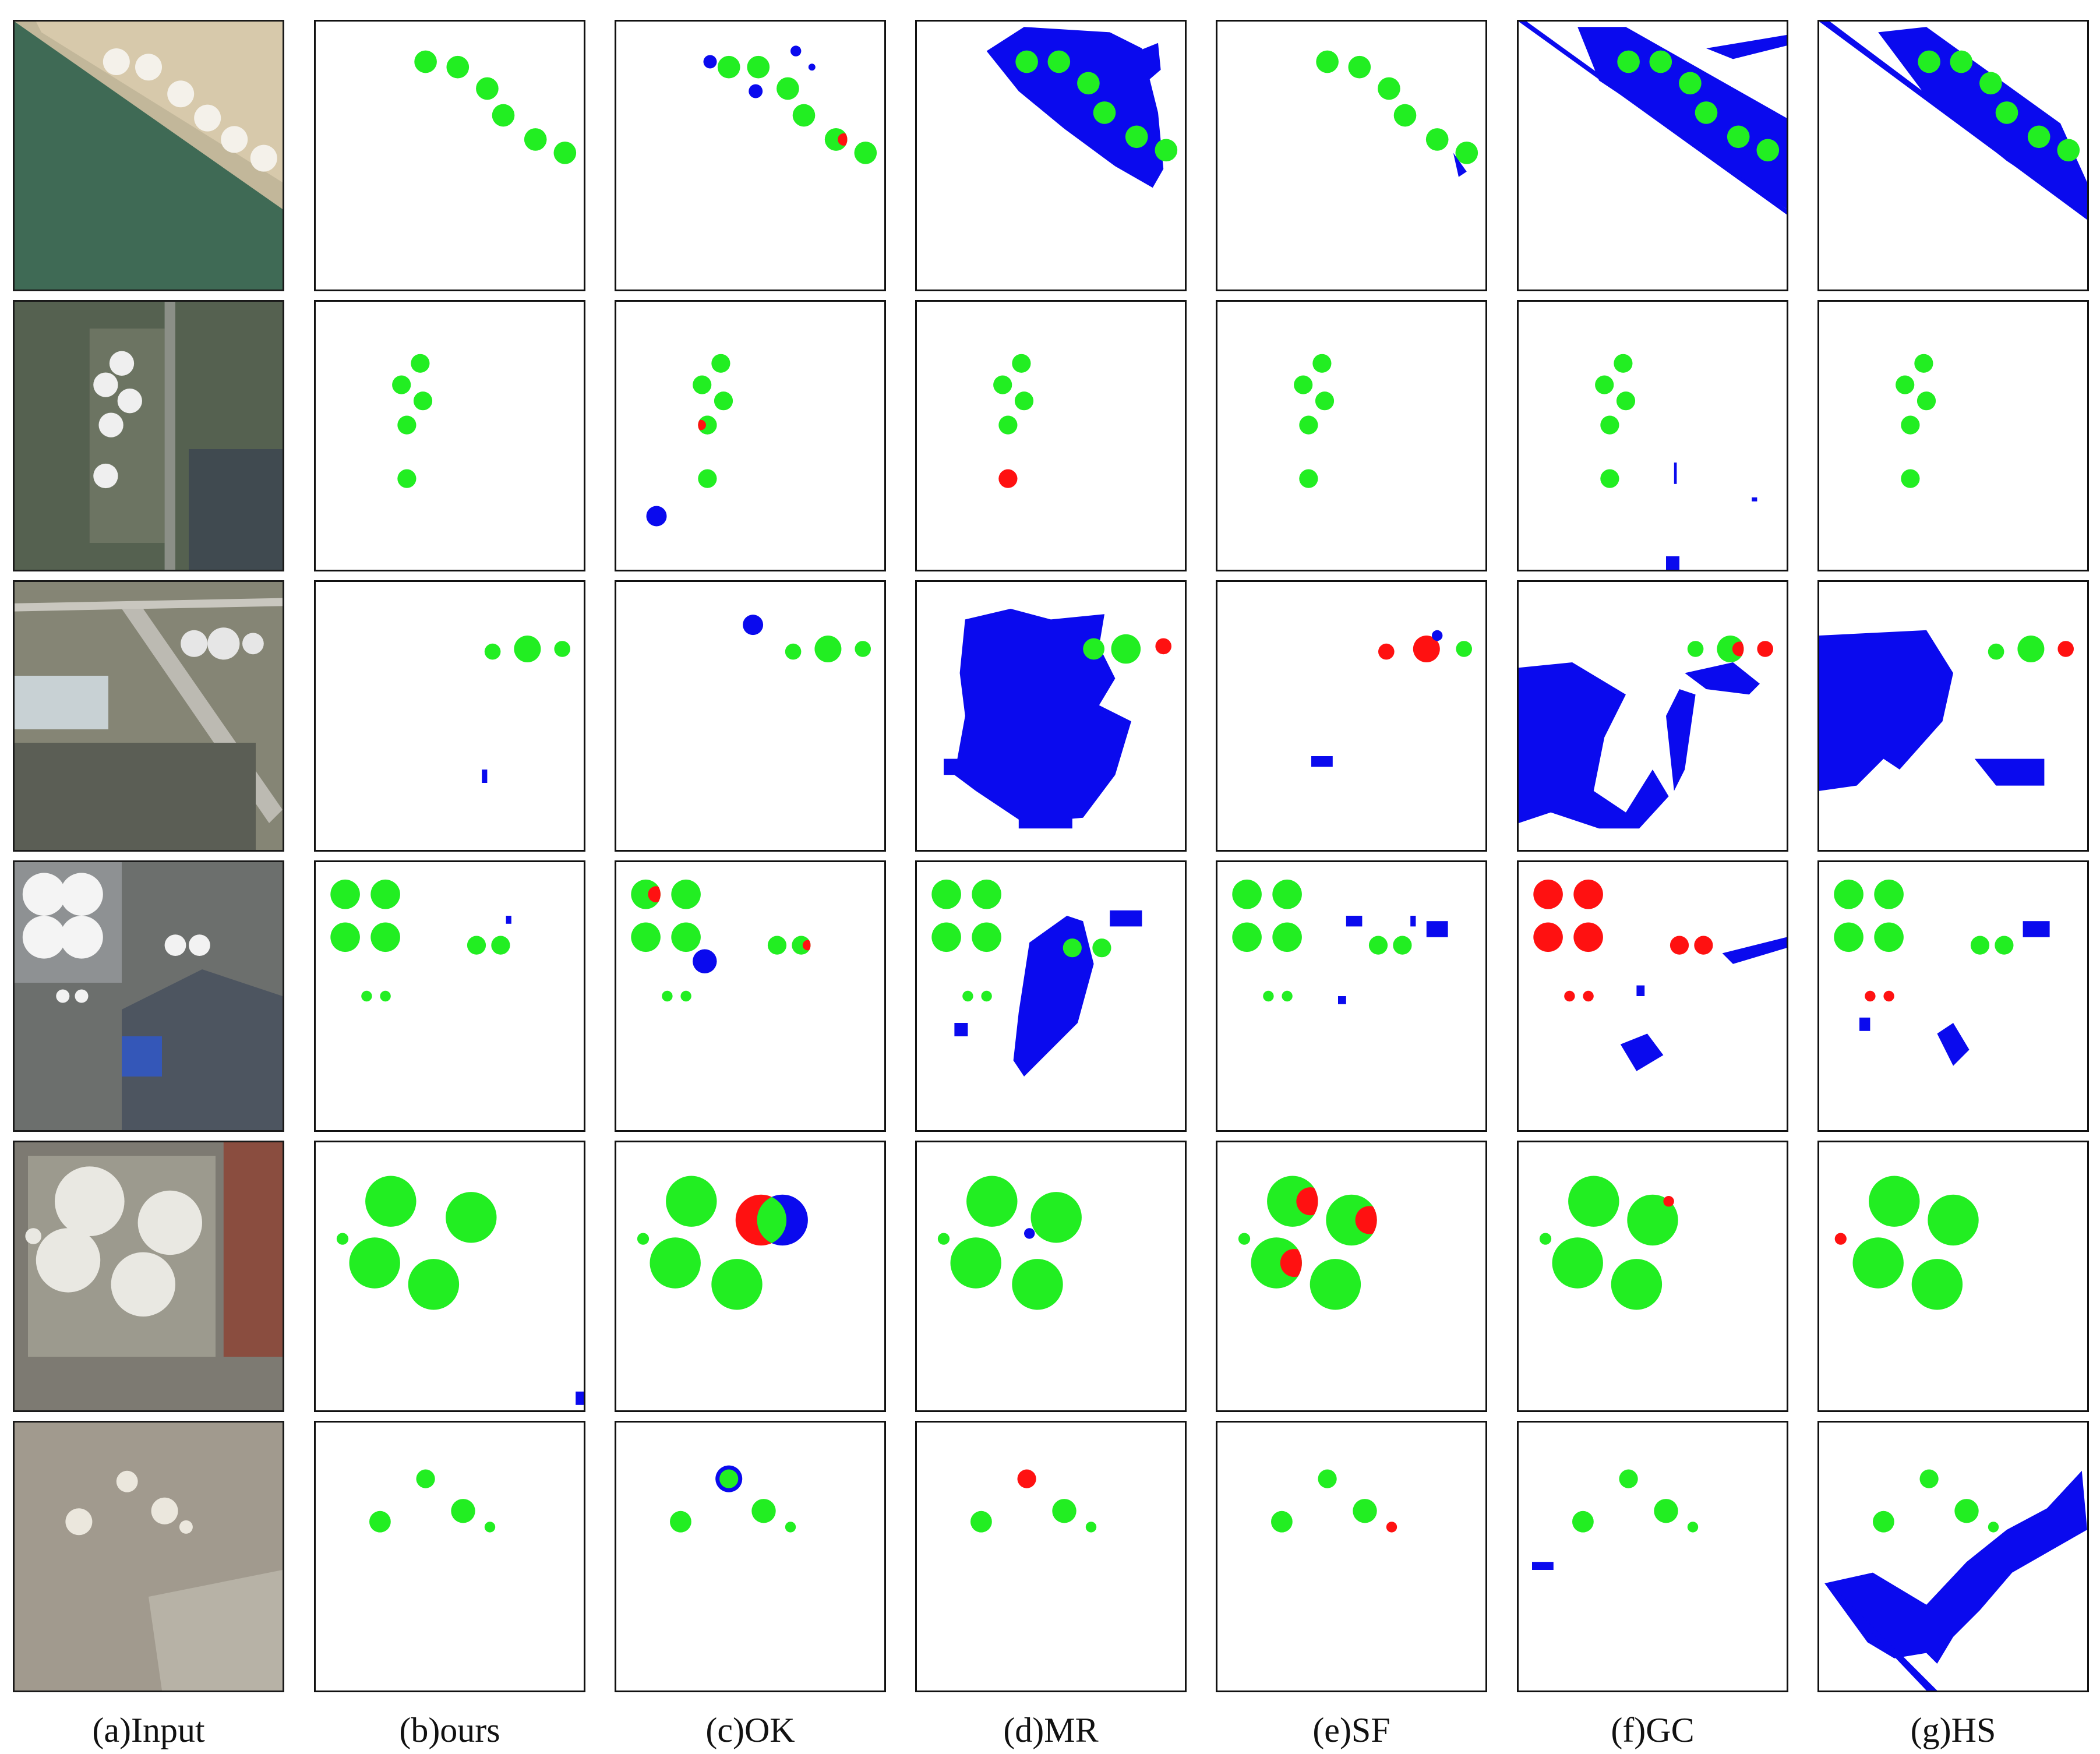  I want to click on industrial-zone, so click(202, 1049).